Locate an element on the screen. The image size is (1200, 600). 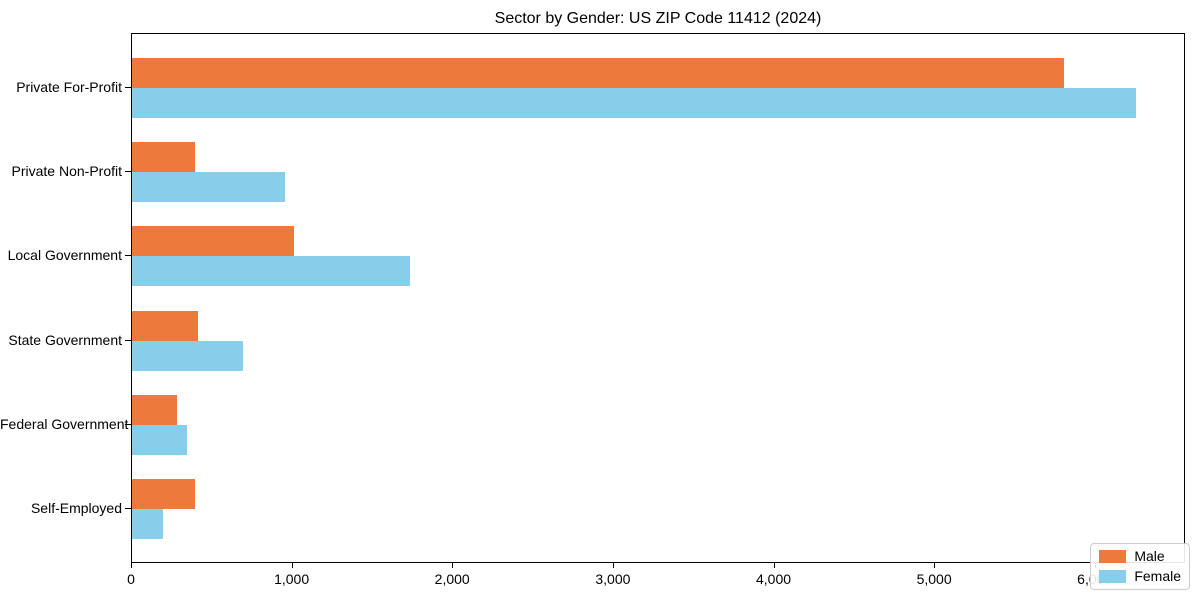
y-axis-label-federal-government: Federal Government is located at coordinates (64, 423).